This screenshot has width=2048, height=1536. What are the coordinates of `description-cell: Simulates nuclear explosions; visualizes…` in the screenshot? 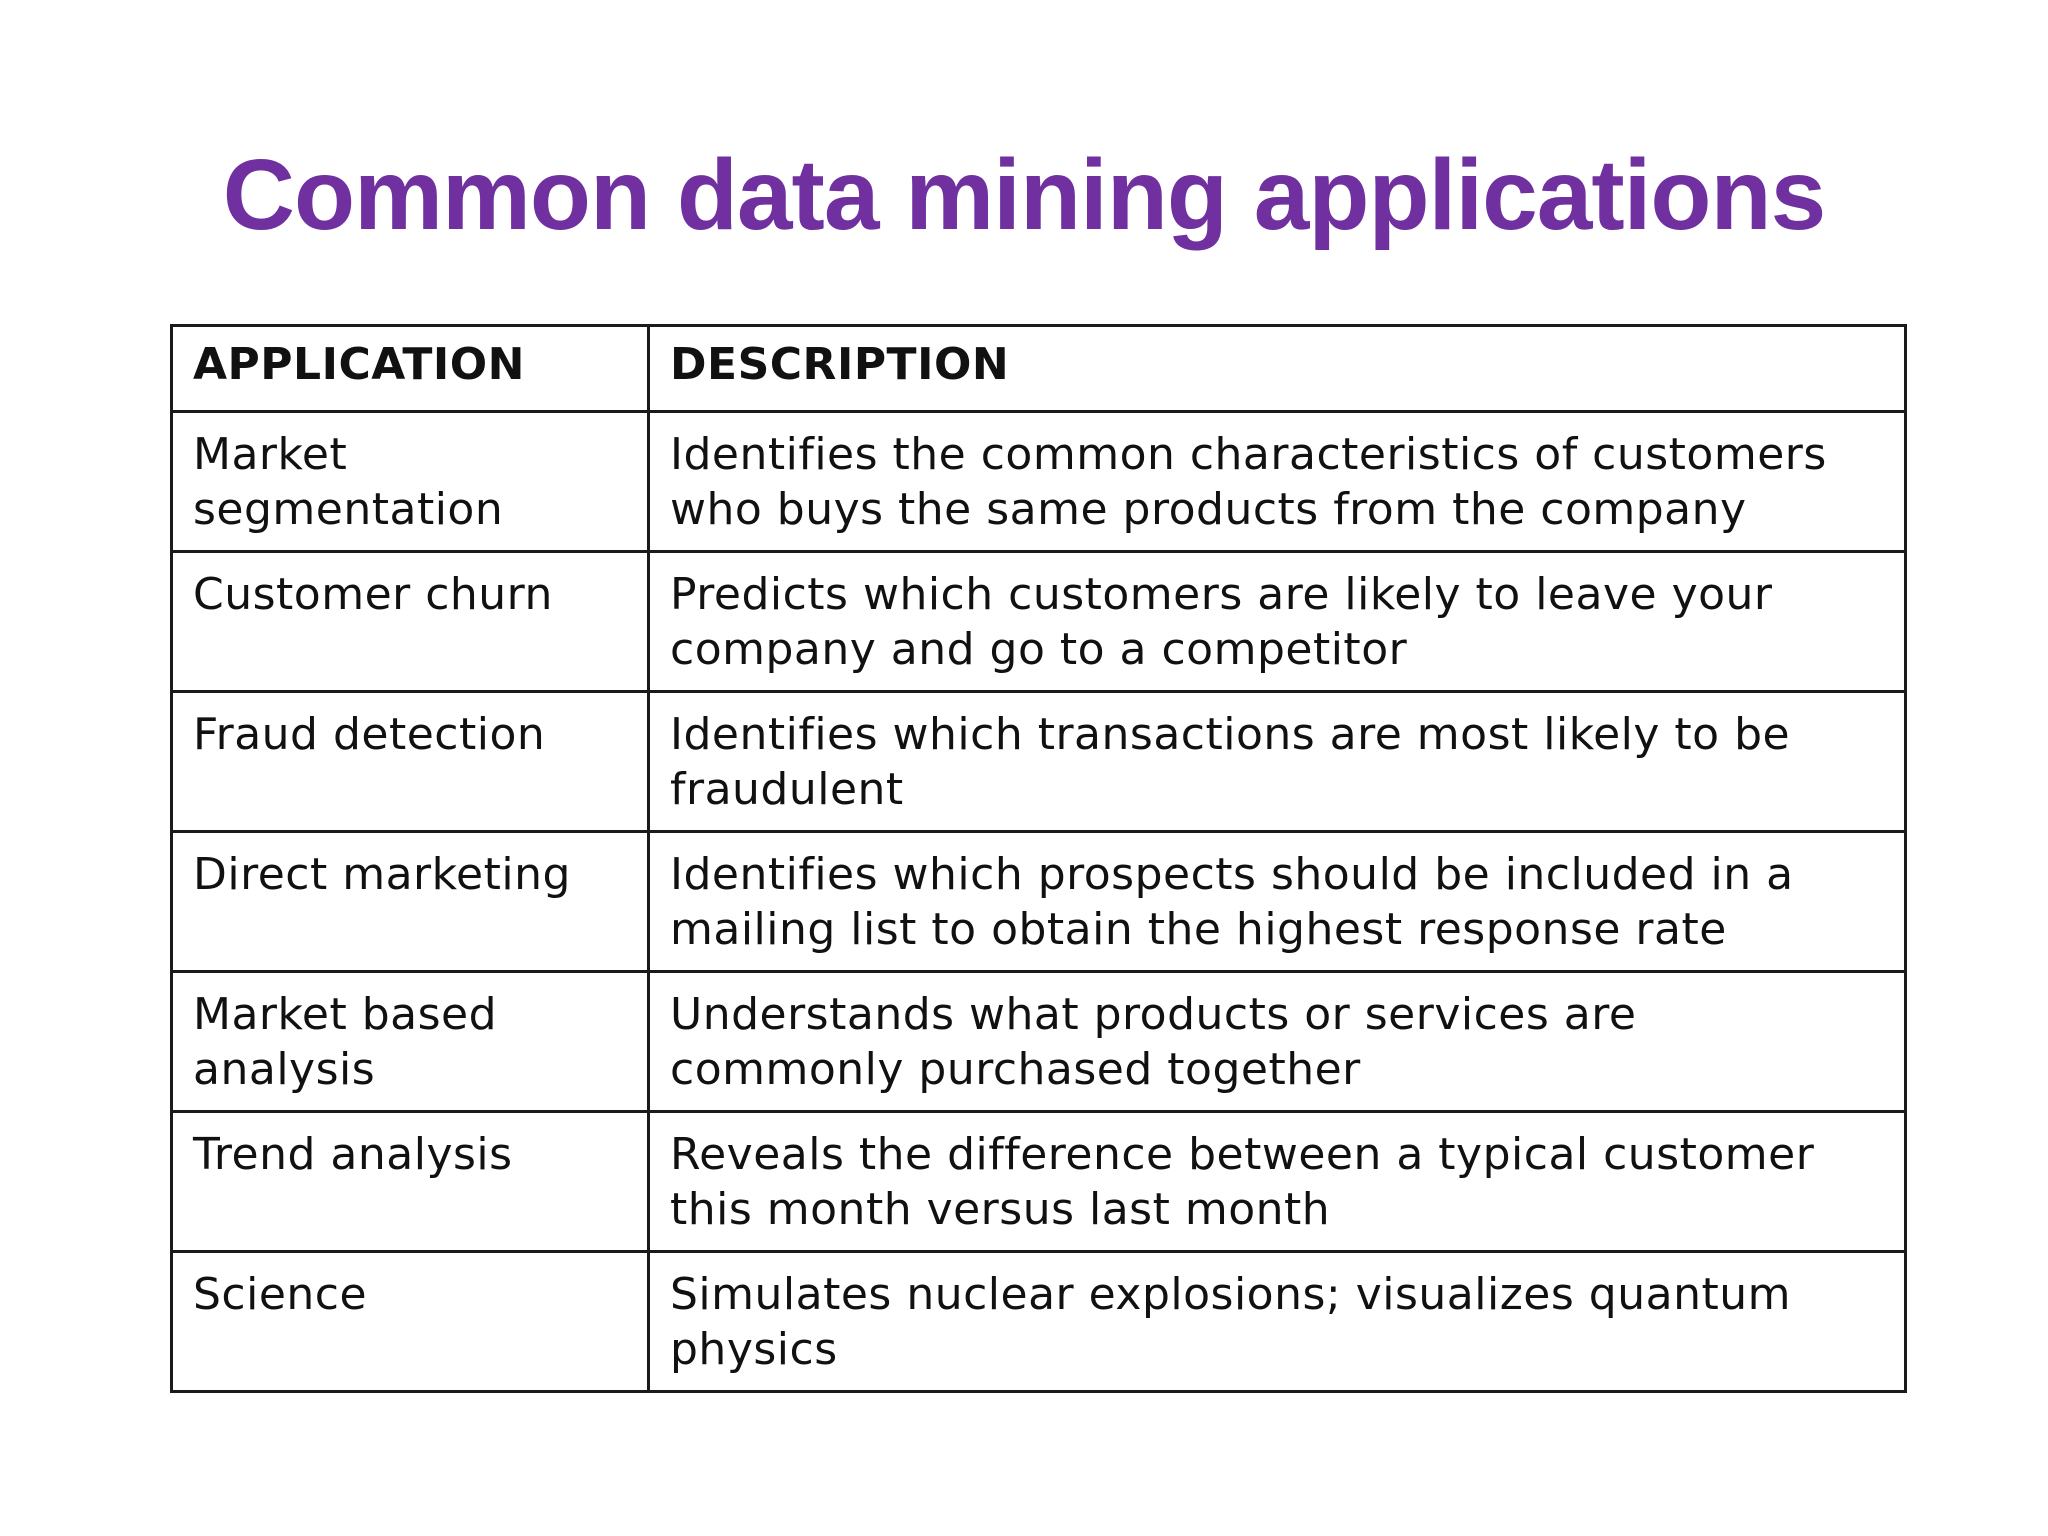 It's located at (1277, 1321).